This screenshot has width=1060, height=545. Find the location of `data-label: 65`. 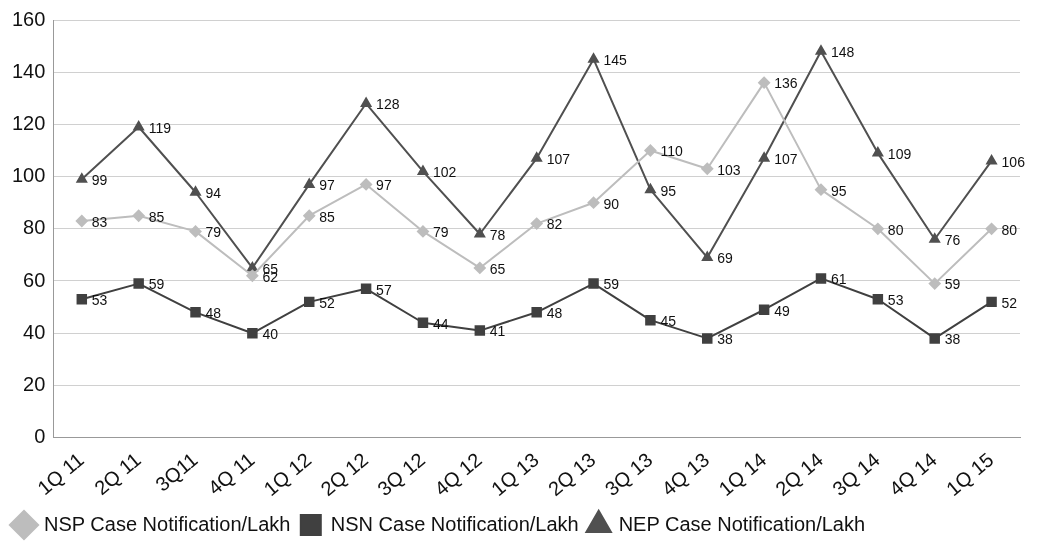

data-label: 65 is located at coordinates (497, 268).